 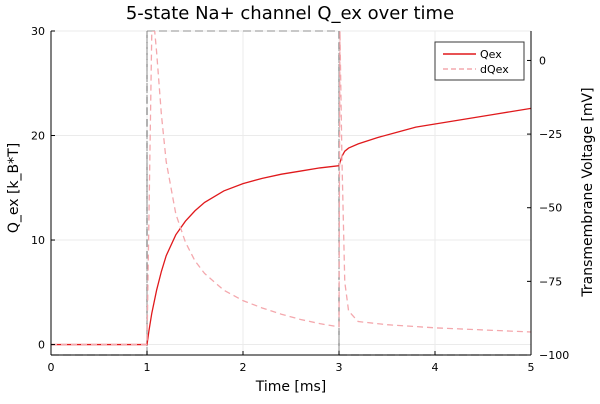 I want to click on x-axis-label: Time [ms], so click(x=291, y=387).